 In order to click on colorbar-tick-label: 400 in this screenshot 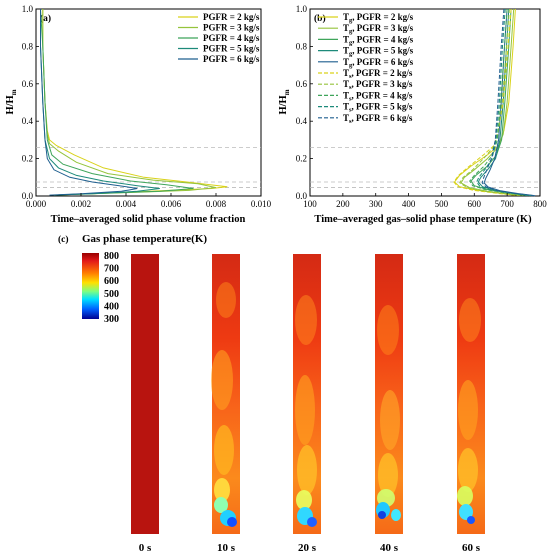, I will do `click(111, 306)`.